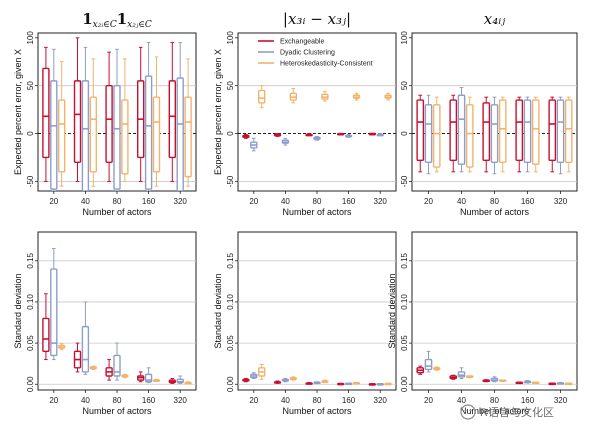 This screenshot has width=609, height=435. Describe the element at coordinates (105, 25) in the screenshot. I see `panel-title-sub: x₂ᵢ∈C` at that location.